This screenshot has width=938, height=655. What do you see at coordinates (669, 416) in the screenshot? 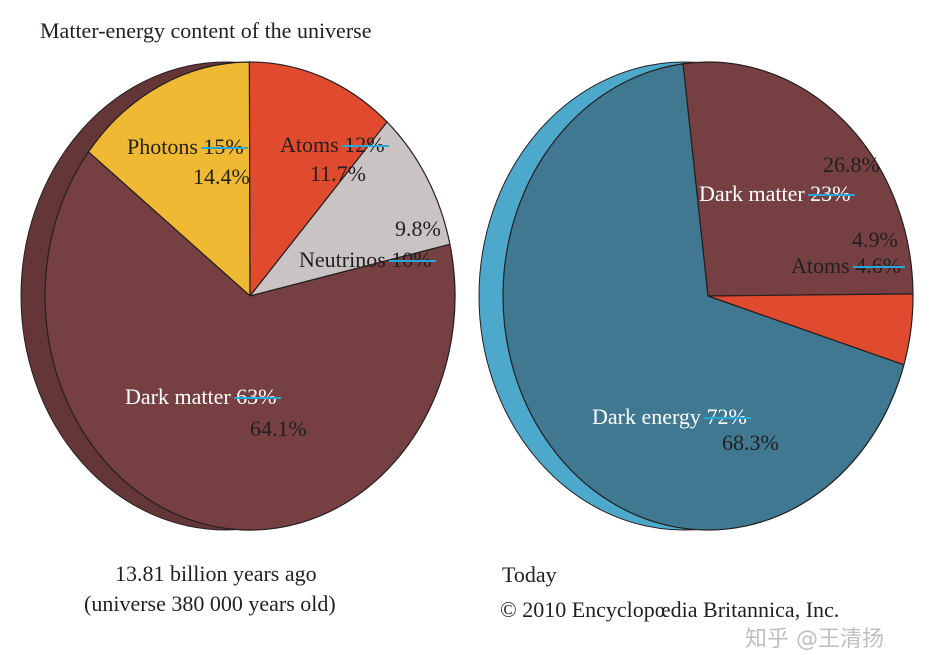
I see `label-dark-energy: Dark energy 72%` at bounding box center [669, 416].